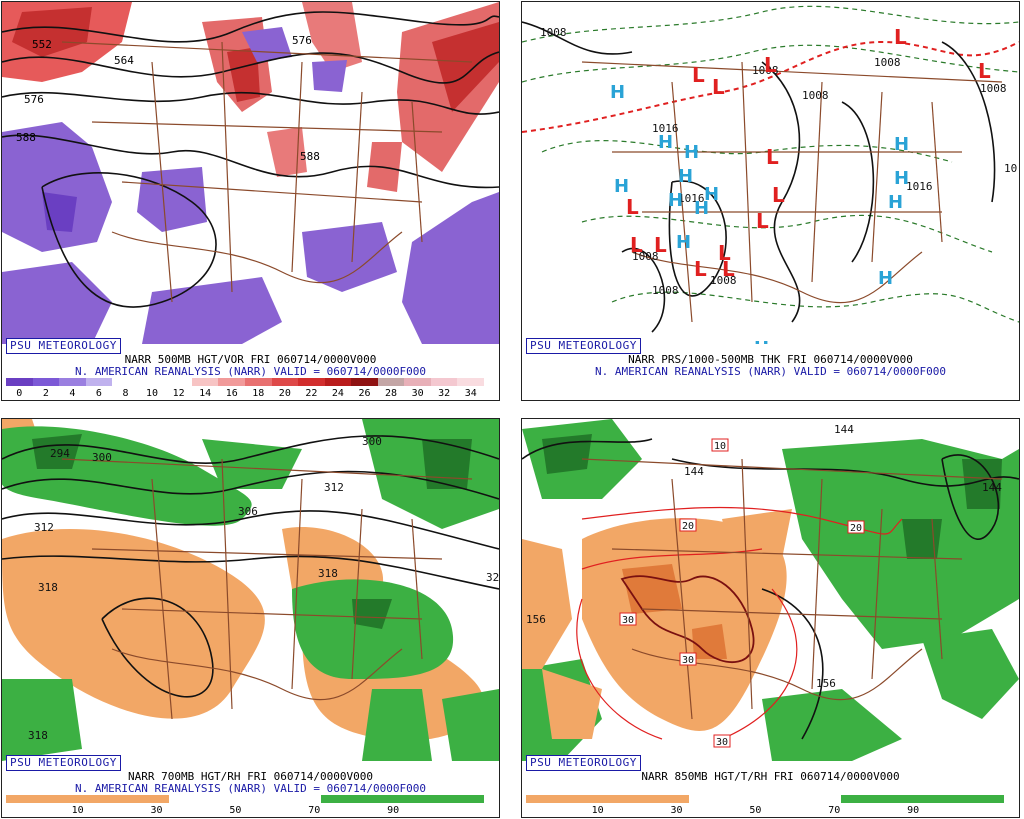  Describe the element at coordinates (72, 393) in the screenshot. I see `colorbar-tick: 4` at that location.